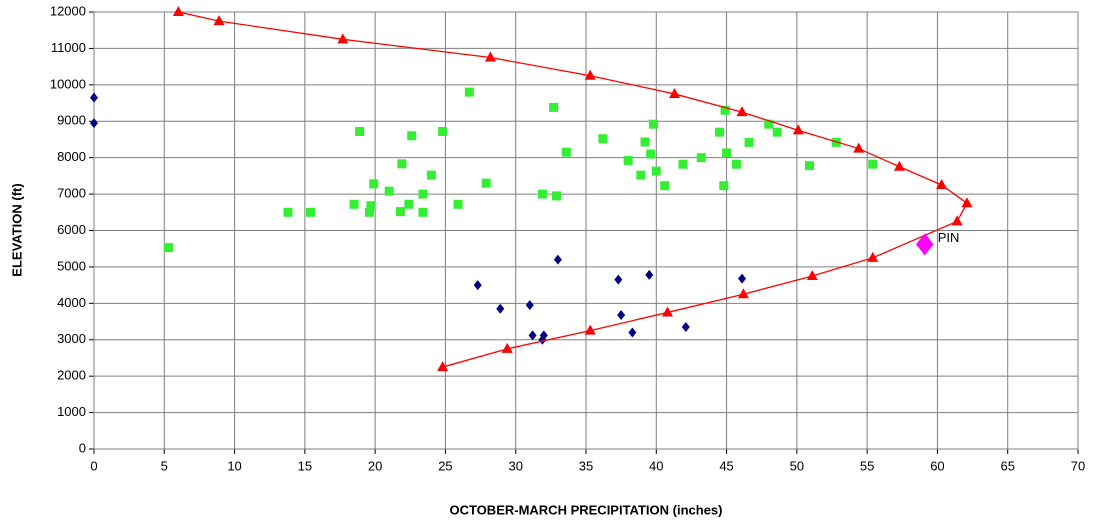  Describe the element at coordinates (93, 465) in the screenshot. I see `x-tick-label: 0` at that location.